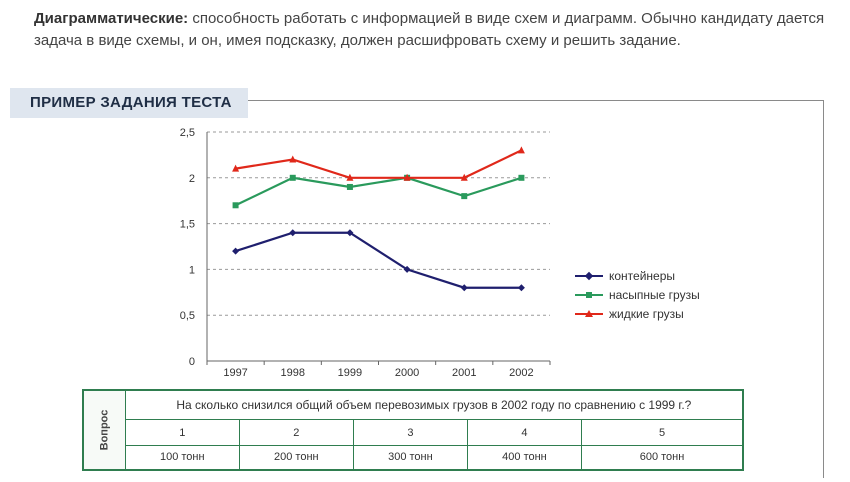  What do you see at coordinates (662, 432) in the screenshot?
I see `option-number: 5` at bounding box center [662, 432].